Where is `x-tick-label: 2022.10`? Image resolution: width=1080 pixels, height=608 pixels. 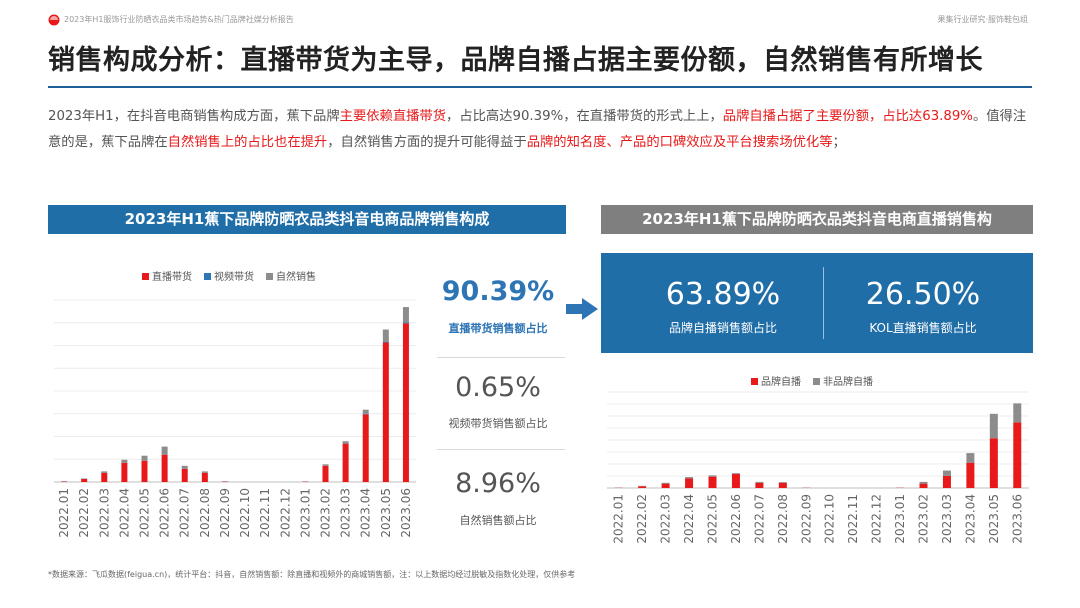
x-tick-label: 2022.10 is located at coordinates (245, 513).